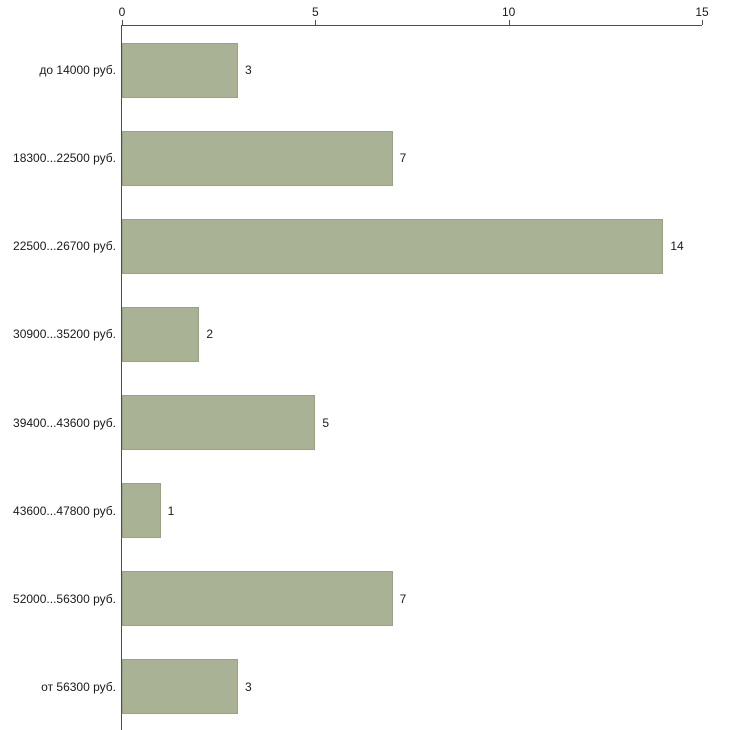  What do you see at coordinates (357, 423) in the screenshot?
I see `chart-row: 39400...43600 руб. 5` at bounding box center [357, 423].